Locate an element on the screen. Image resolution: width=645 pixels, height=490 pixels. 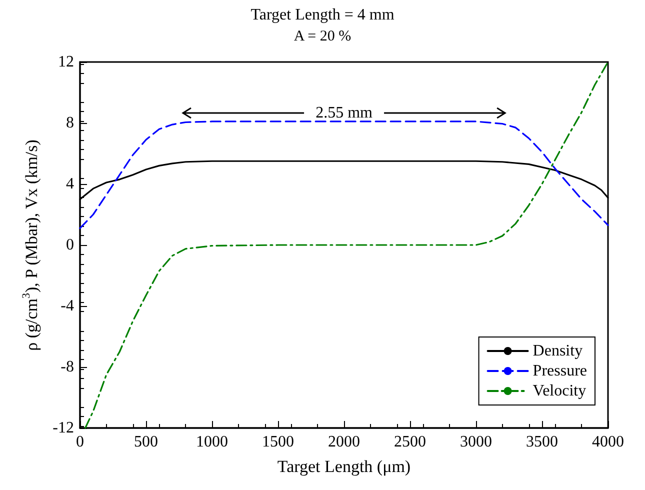
x-tick-label: 2000 is located at coordinates (344, 442).